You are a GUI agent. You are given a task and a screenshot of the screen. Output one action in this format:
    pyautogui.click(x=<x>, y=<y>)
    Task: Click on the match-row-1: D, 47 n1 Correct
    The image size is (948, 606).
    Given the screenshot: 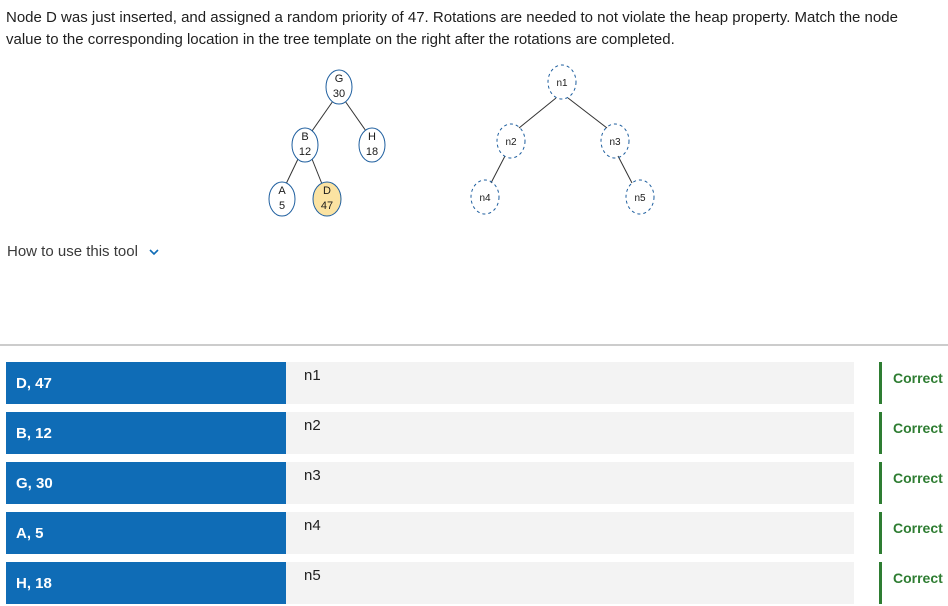 What is the action you would take?
    pyautogui.click(x=474, y=383)
    